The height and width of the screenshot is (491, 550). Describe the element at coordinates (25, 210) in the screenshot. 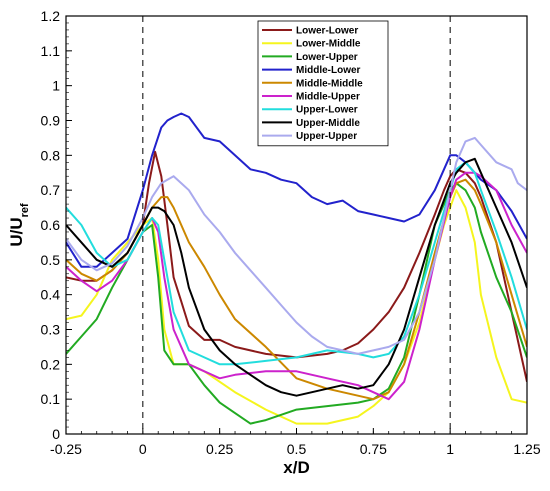

I see `y-axis-title-subscript: ref` at that location.